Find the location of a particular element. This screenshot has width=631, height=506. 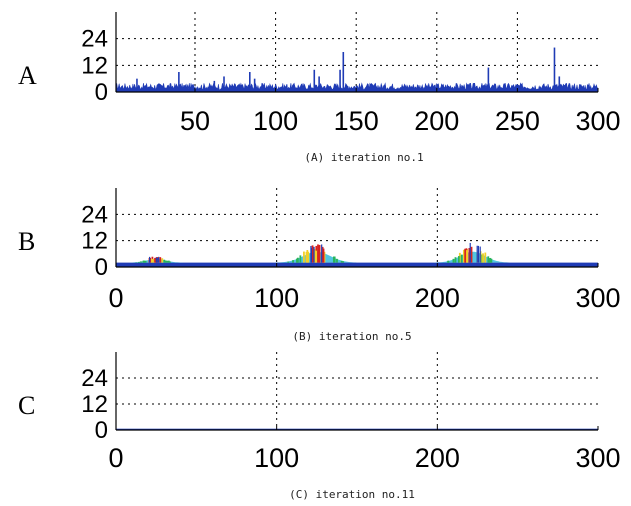

peak-envelope is located at coordinates (473, 257).